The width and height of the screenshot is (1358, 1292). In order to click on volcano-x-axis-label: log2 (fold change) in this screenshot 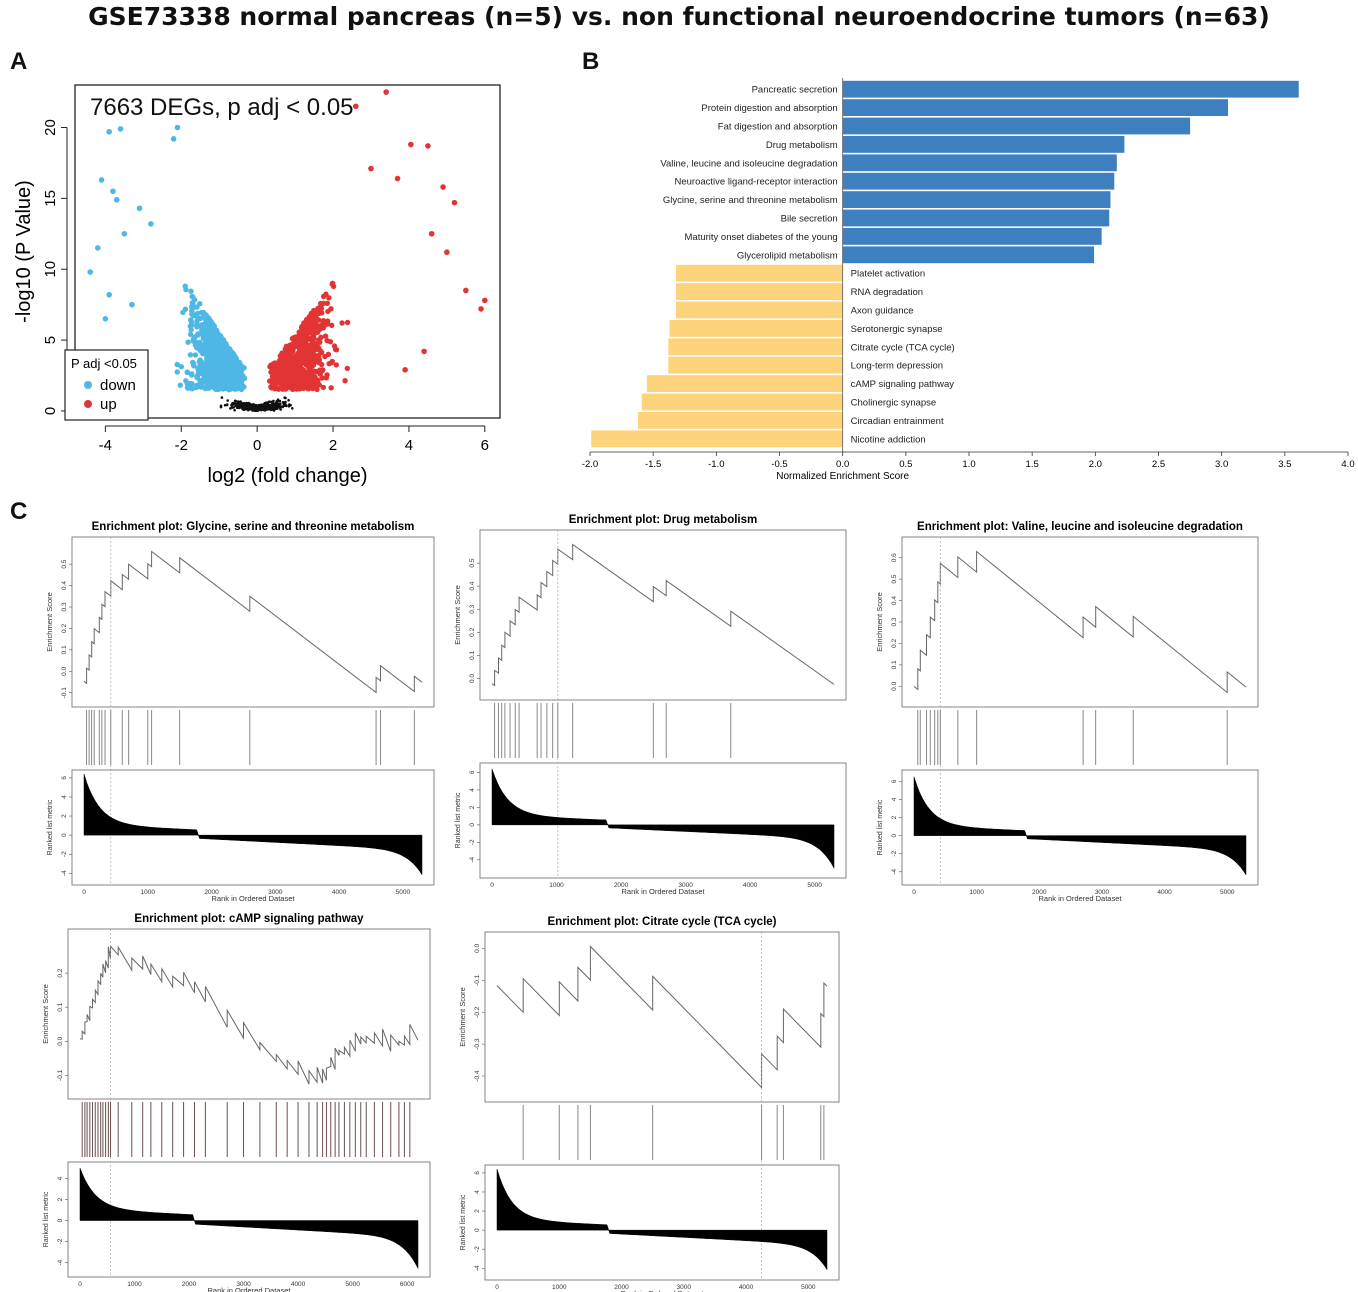, I will do `click(287, 476)`.